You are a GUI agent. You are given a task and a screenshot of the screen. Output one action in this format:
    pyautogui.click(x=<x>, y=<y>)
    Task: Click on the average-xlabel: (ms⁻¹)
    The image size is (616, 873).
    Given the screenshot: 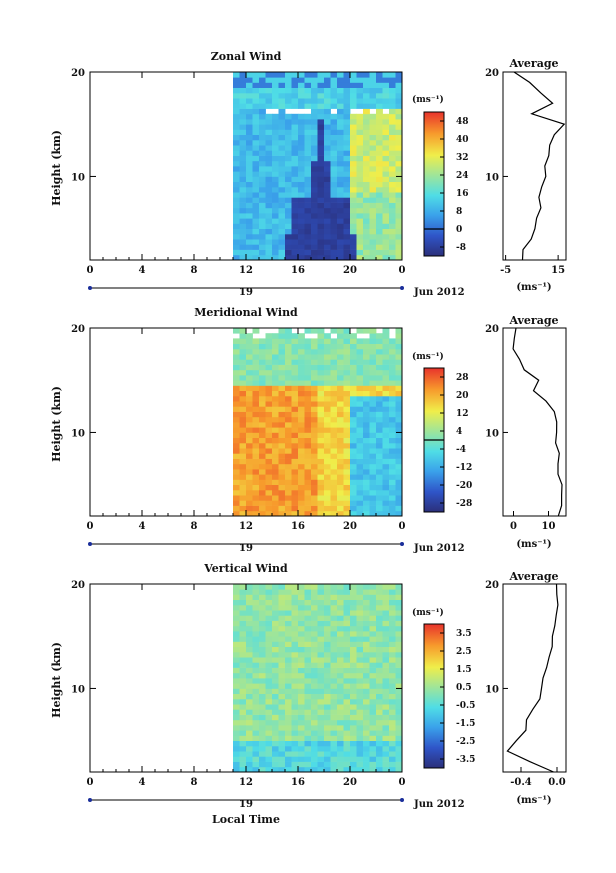 What is the action you would take?
    pyautogui.click(x=533, y=800)
    